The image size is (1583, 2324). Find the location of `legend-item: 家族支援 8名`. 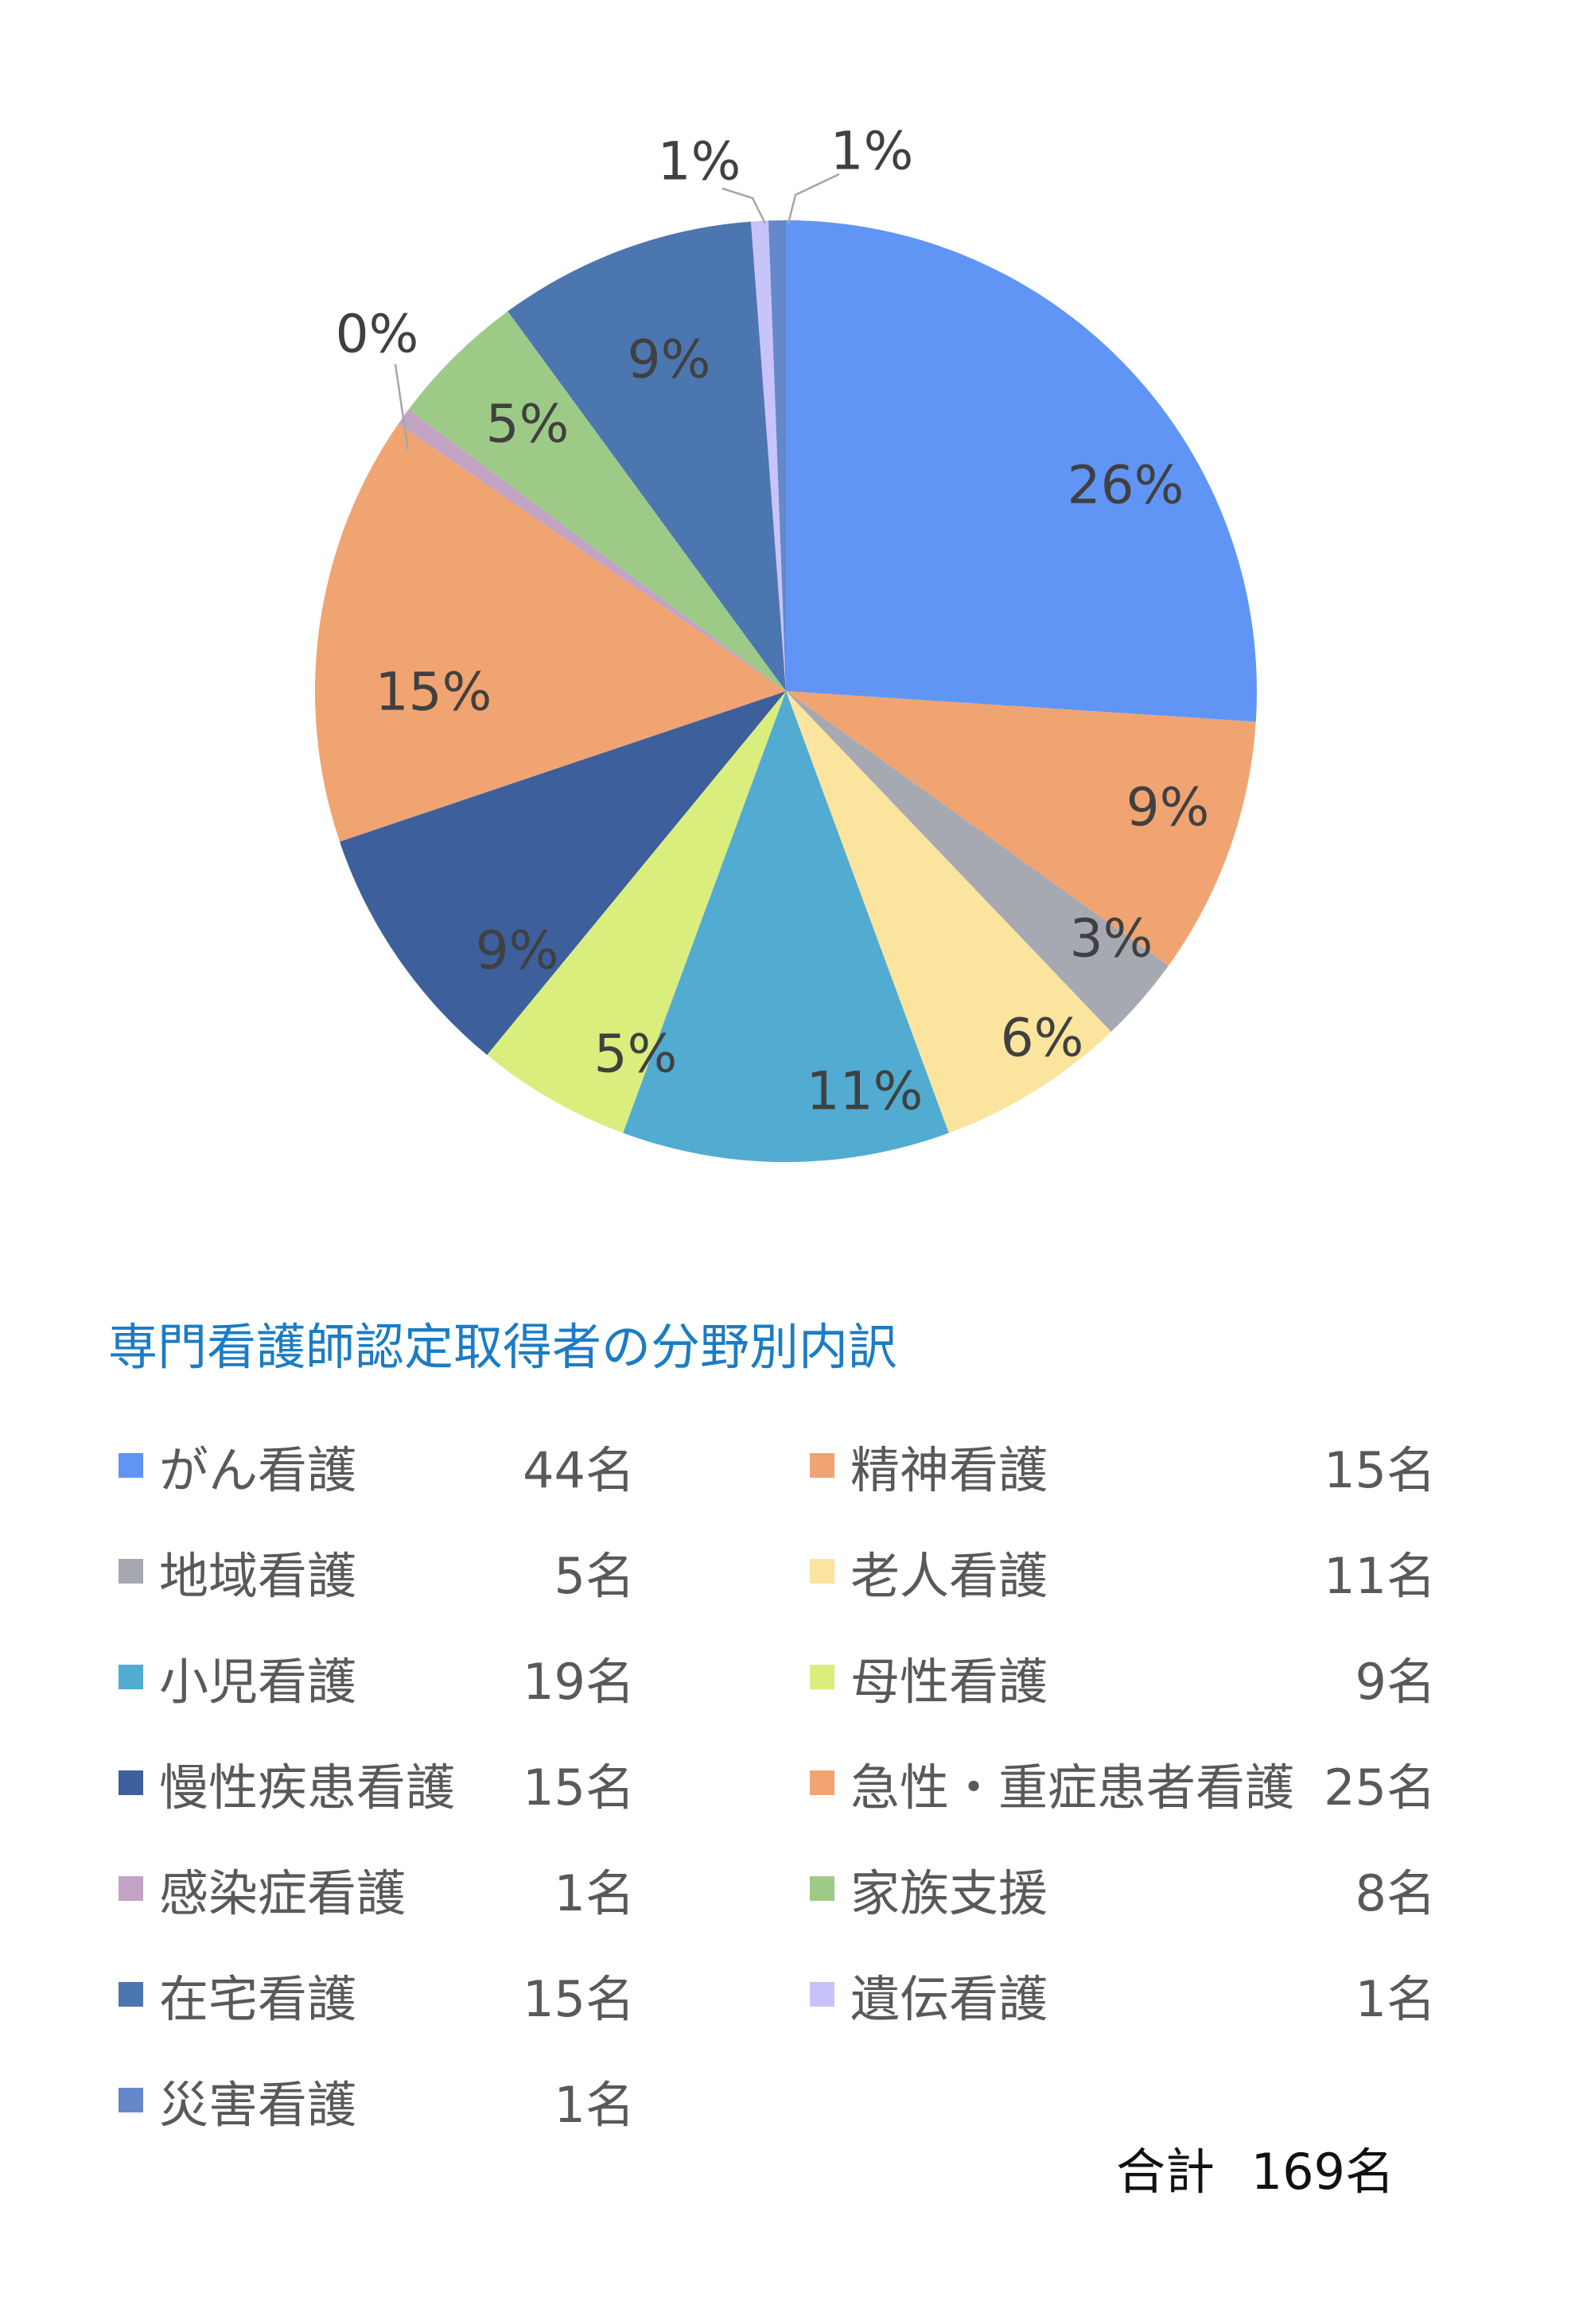

legend-item: 家族支援 8名 is located at coordinates (1123, 1888).